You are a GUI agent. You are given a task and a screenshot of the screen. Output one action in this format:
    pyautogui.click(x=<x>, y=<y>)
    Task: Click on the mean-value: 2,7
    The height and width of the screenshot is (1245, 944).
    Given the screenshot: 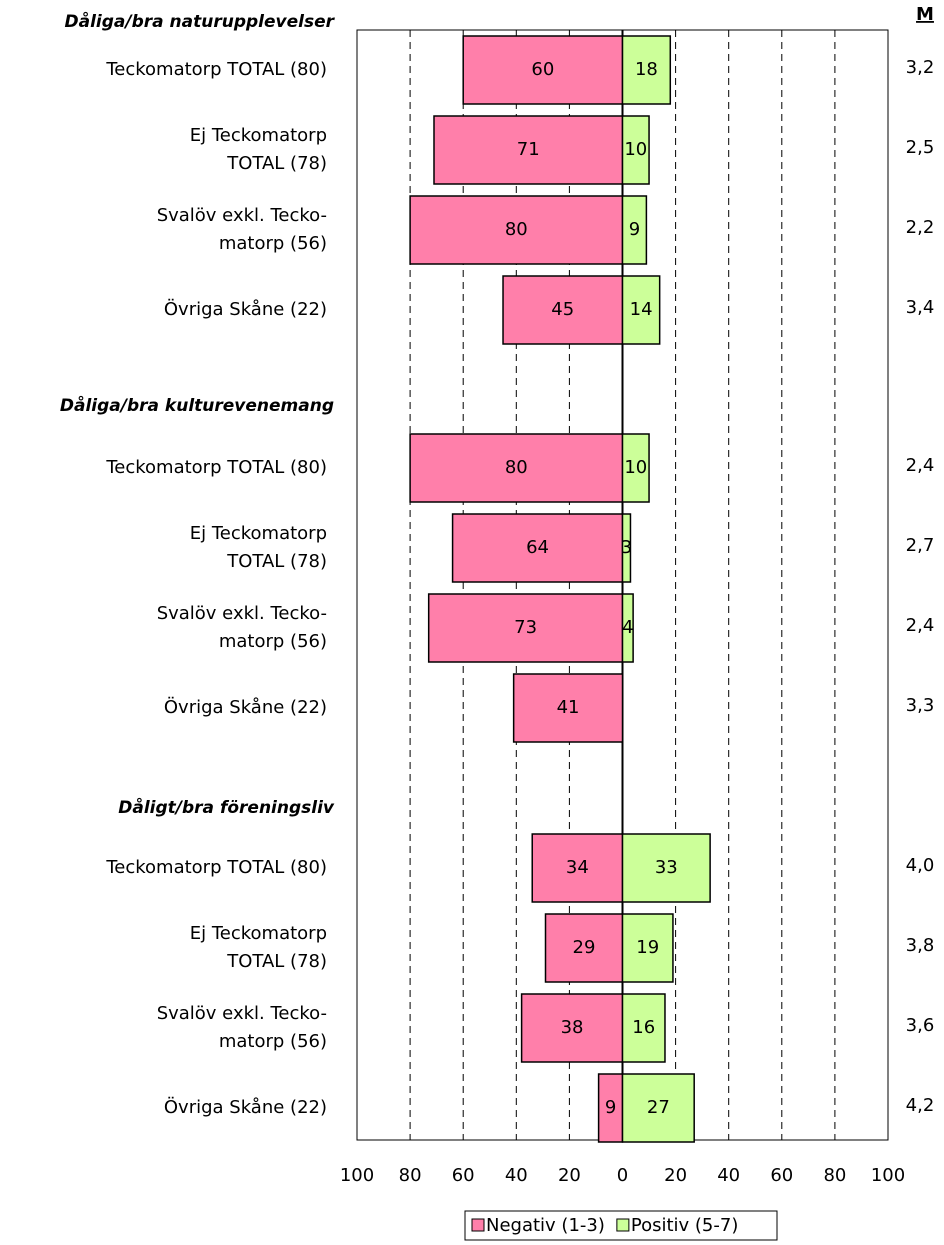 What is the action you would take?
    pyautogui.click(x=920, y=545)
    